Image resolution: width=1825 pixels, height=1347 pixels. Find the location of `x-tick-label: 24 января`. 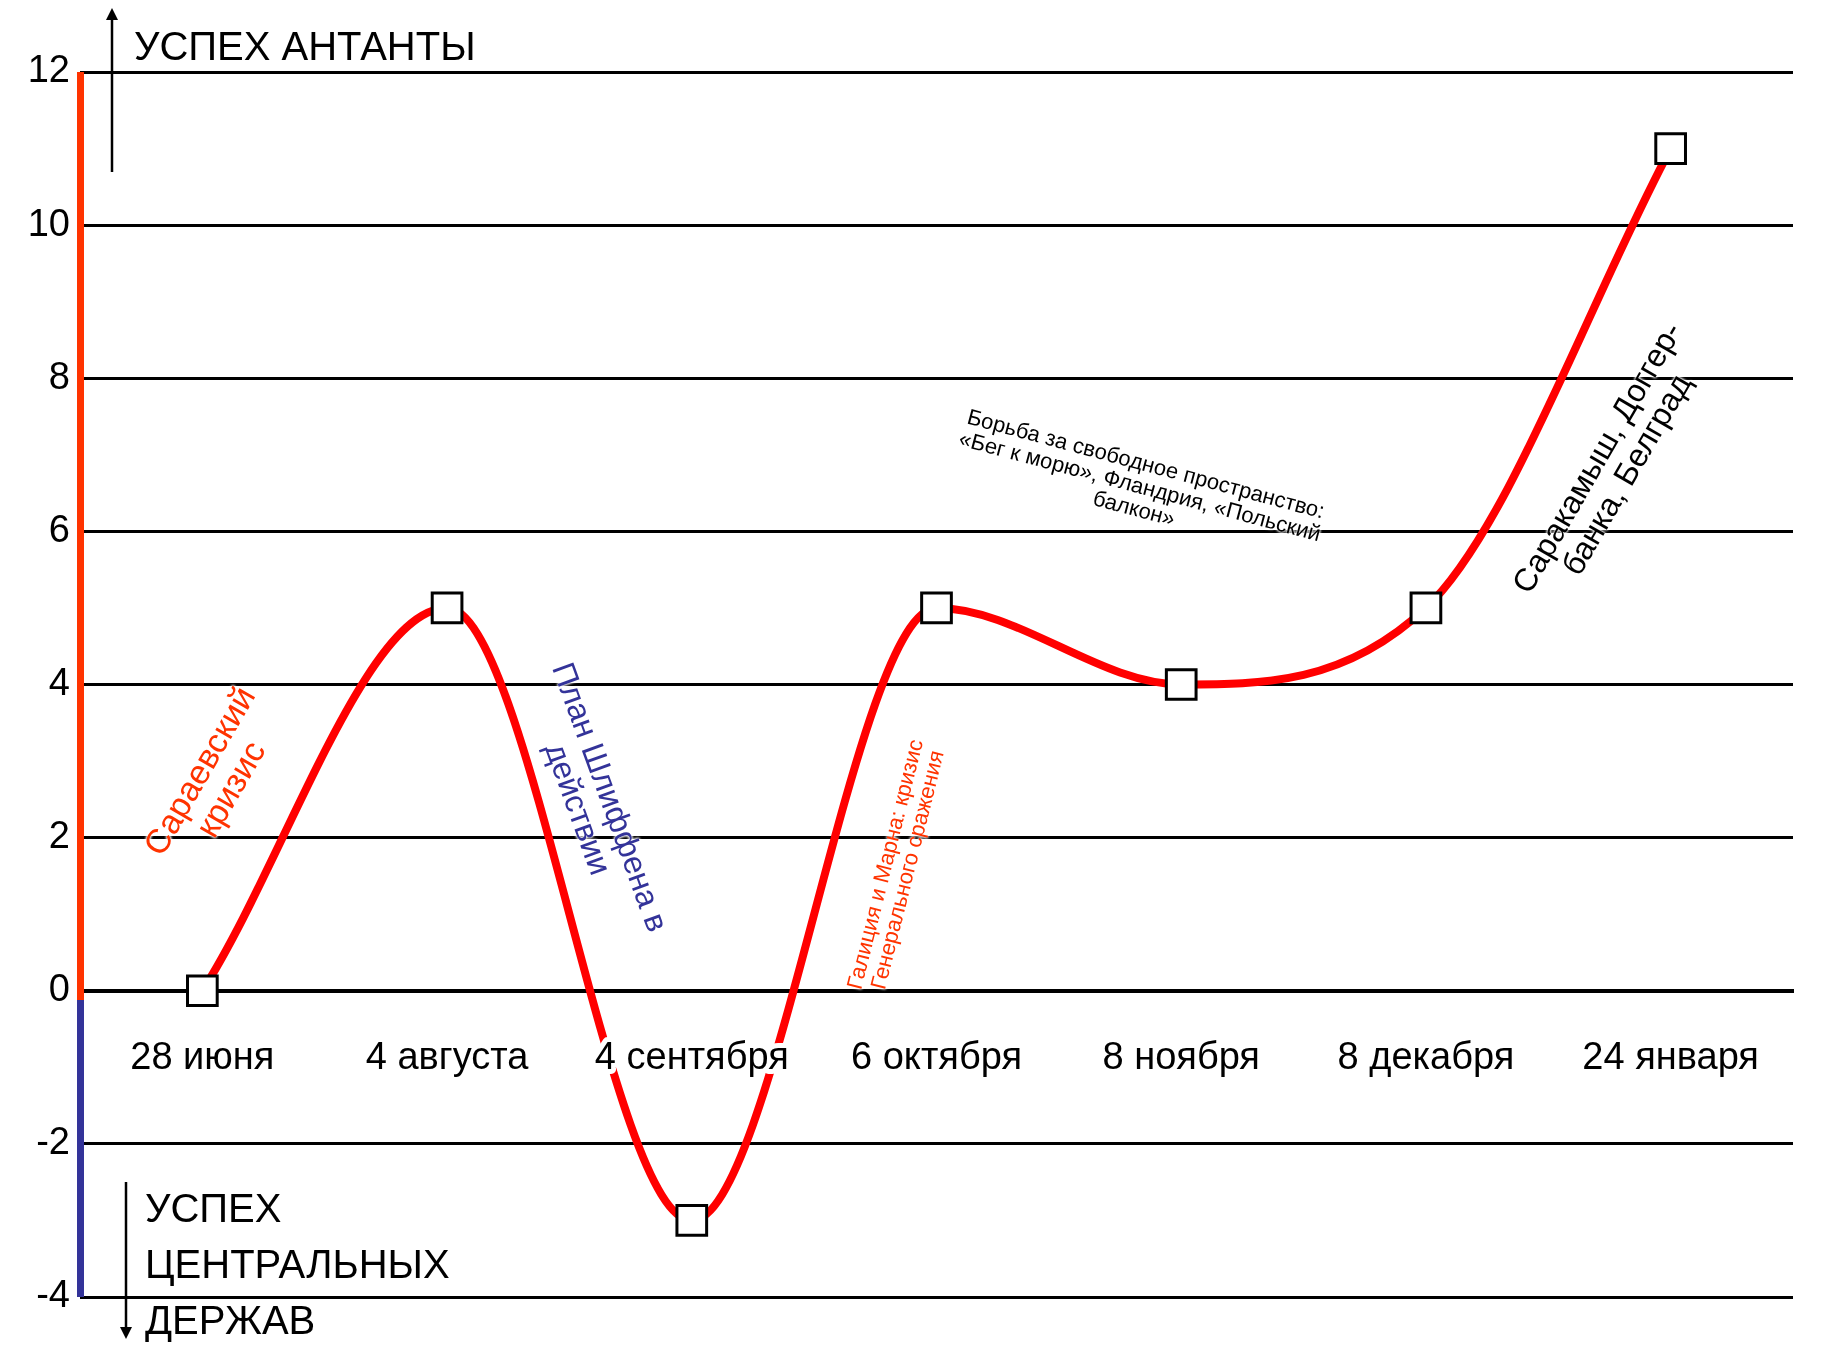

x-tick-label: 24 января is located at coordinates (1670, 1056).